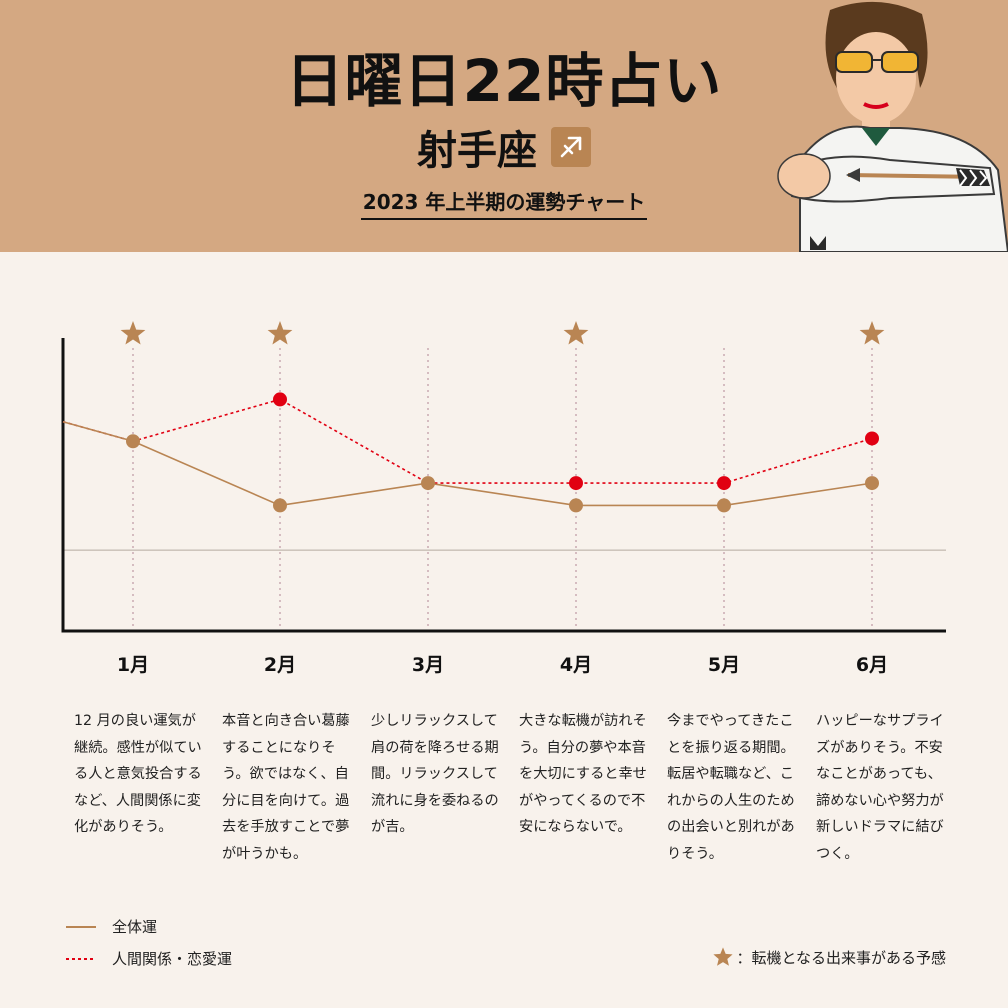  Describe the element at coordinates (81, 958) in the screenshot. I see `legend-love-swatch` at that location.